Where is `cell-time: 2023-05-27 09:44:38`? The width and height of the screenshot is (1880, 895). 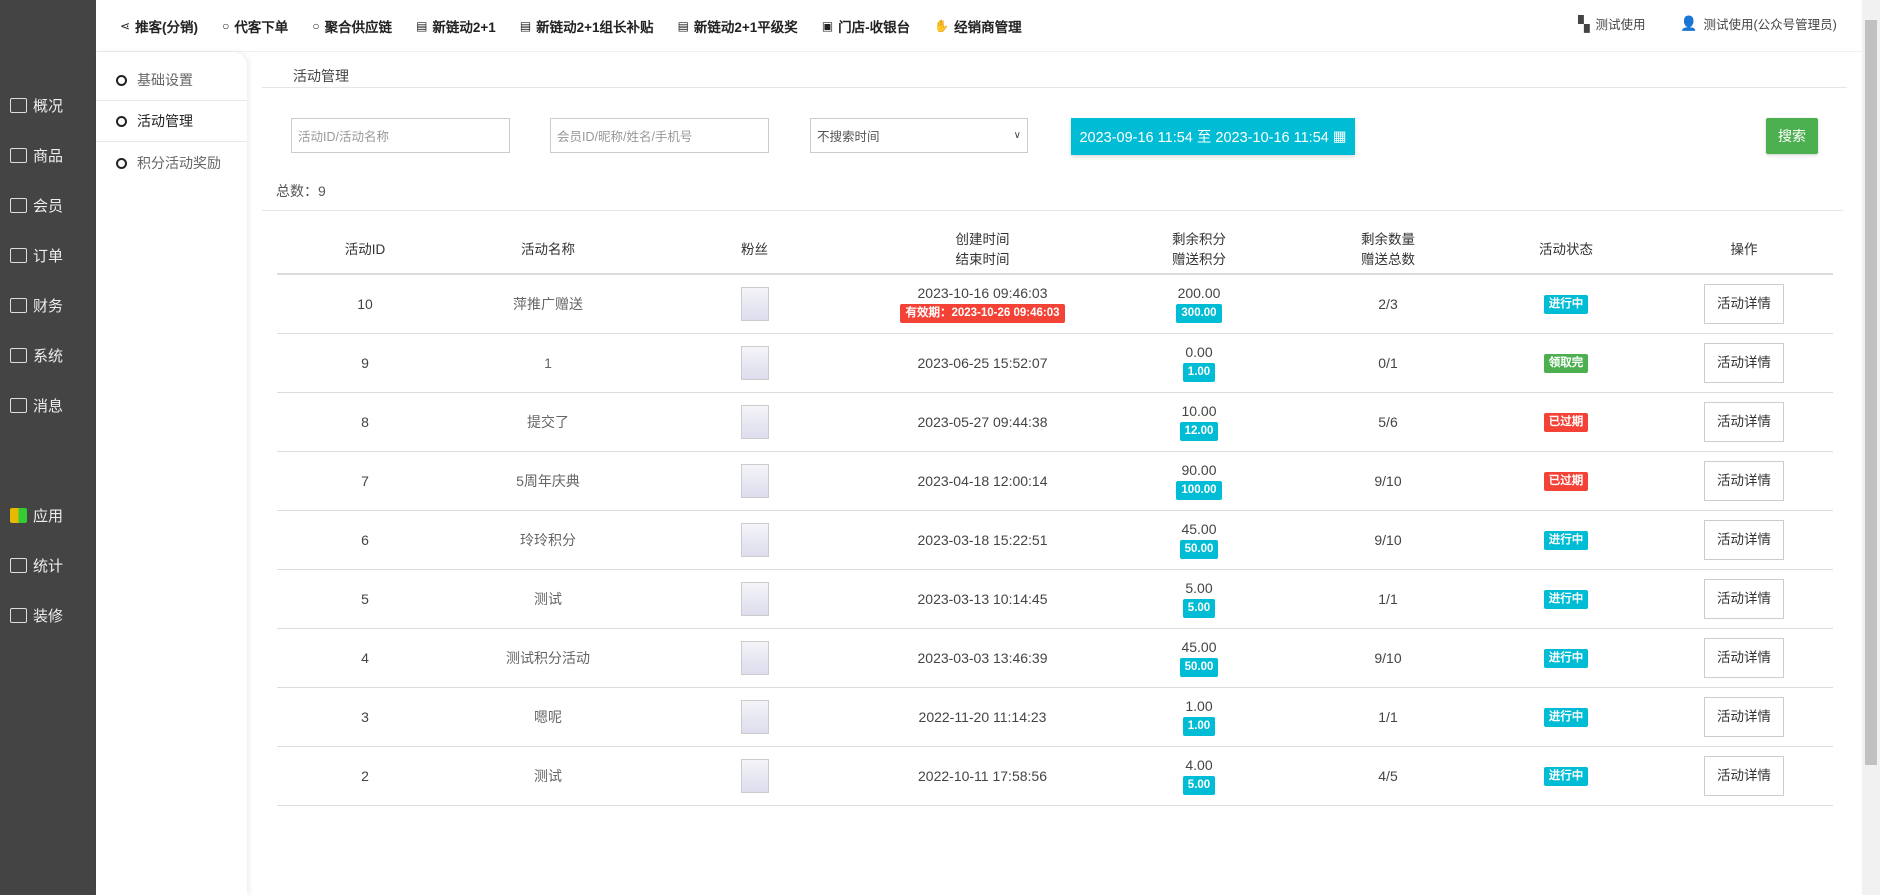
cell-time: 2023-05-27 09:44:38 is located at coordinates (982, 422).